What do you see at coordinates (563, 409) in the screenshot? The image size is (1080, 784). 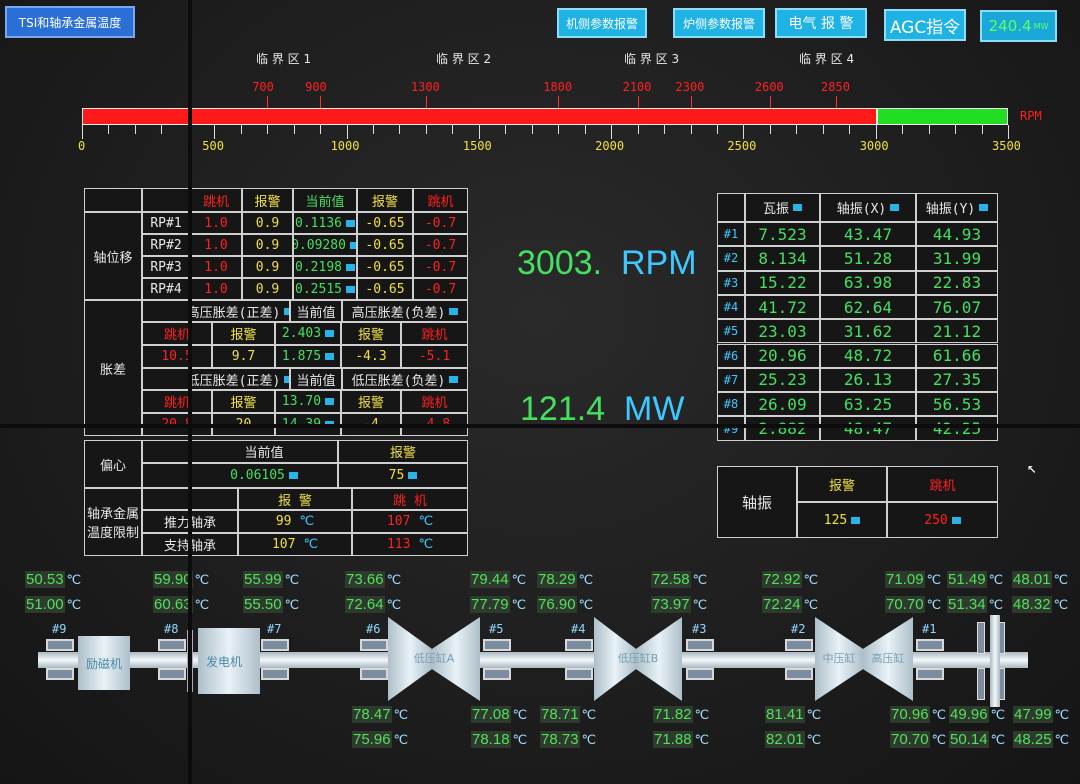 I see `power-value: 121.4` at bounding box center [563, 409].